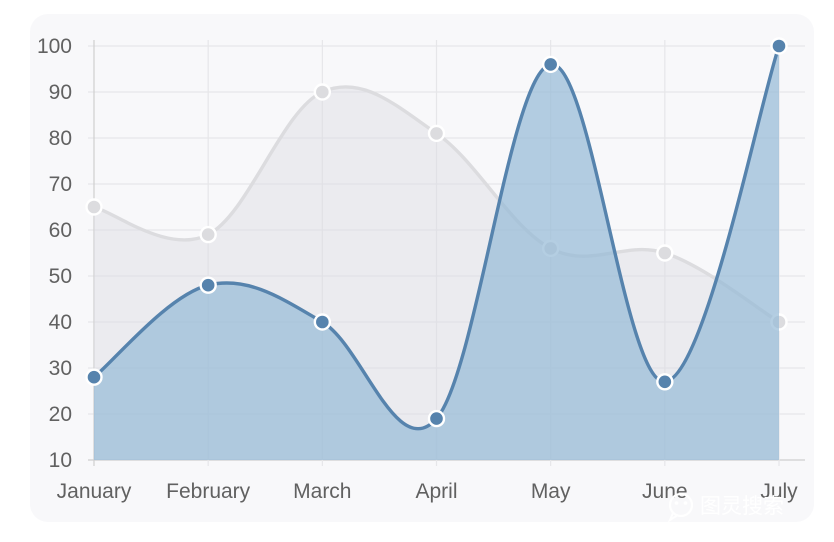 The width and height of the screenshot is (834, 542). What do you see at coordinates (665, 491) in the screenshot?
I see `x-tick-label: June` at bounding box center [665, 491].